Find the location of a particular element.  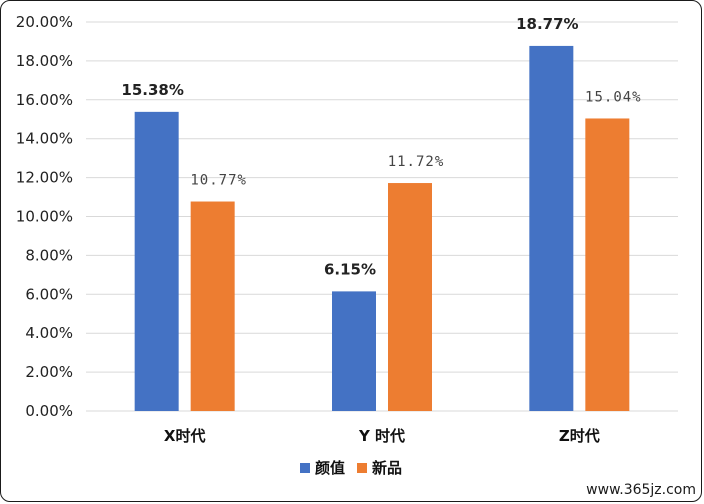

legend-label: 新品 is located at coordinates (387, 468).